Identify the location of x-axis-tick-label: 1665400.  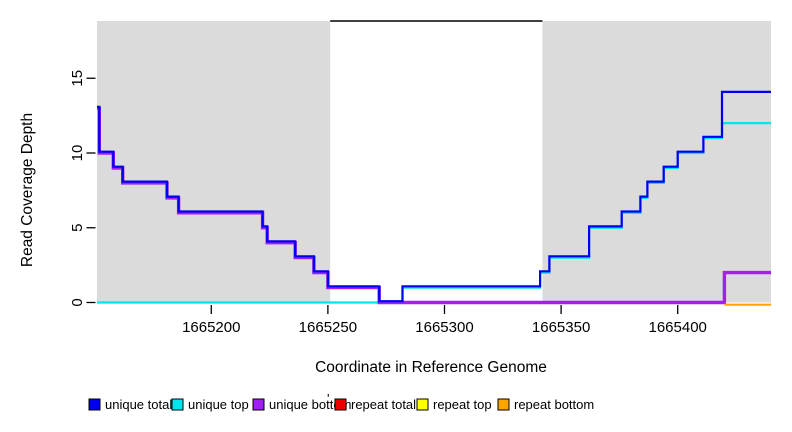
(678, 327).